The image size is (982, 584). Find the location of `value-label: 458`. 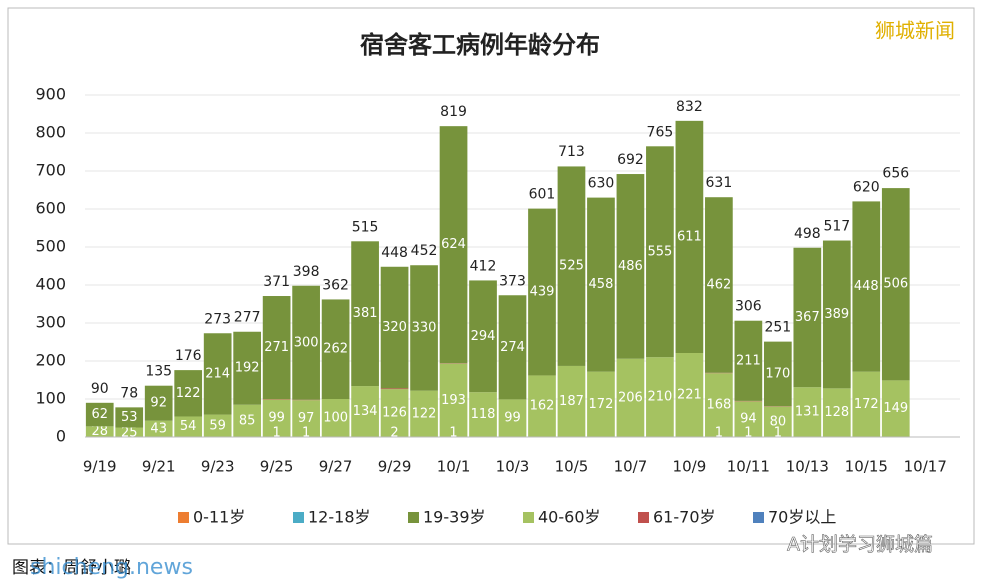

value-label: 458 is located at coordinates (601, 284).